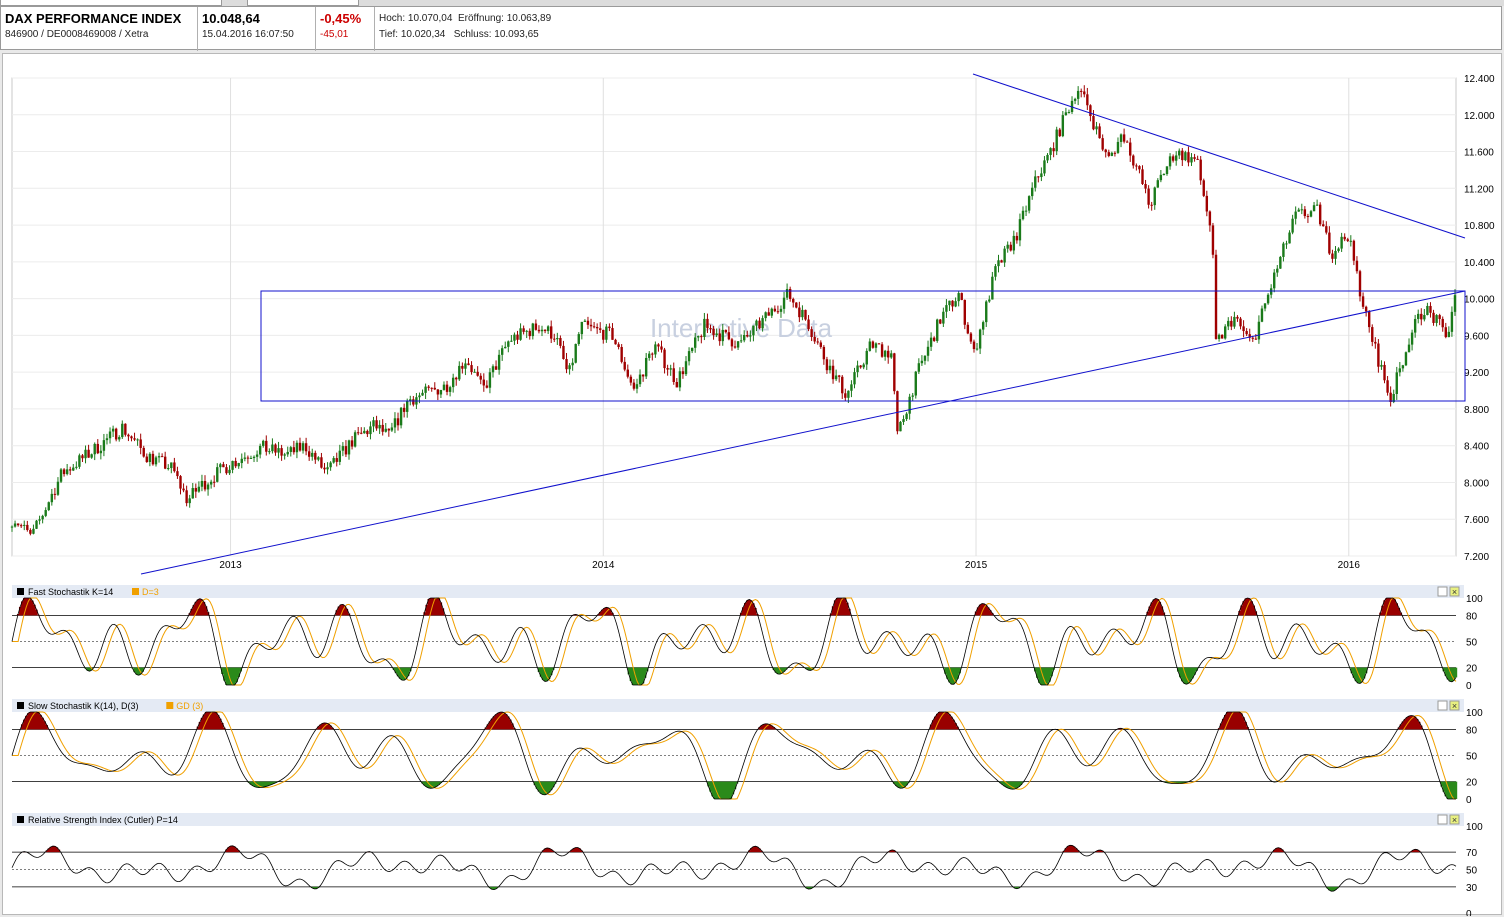 The height and width of the screenshot is (917, 1504). I want to click on top-tab-left, so click(111, 3).